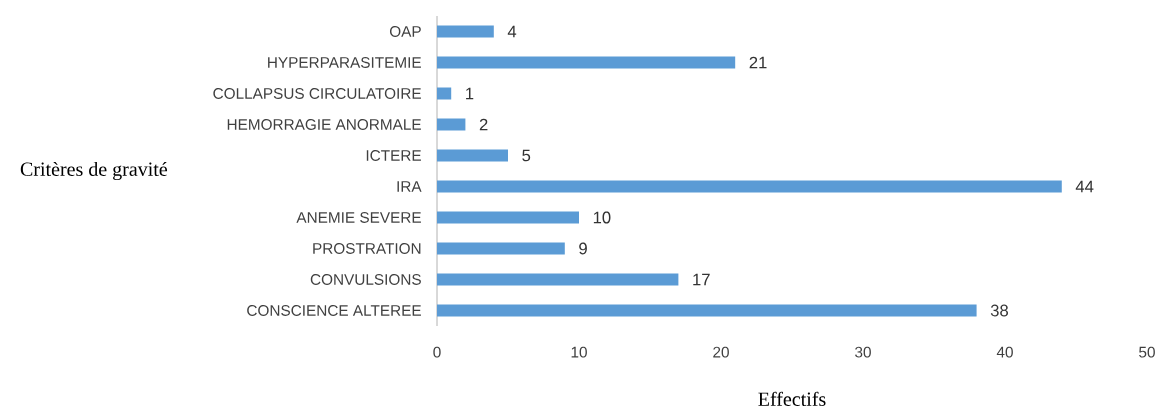 The width and height of the screenshot is (1157, 410). What do you see at coordinates (999, 310) in the screenshot?
I see `data-label: 38` at bounding box center [999, 310].